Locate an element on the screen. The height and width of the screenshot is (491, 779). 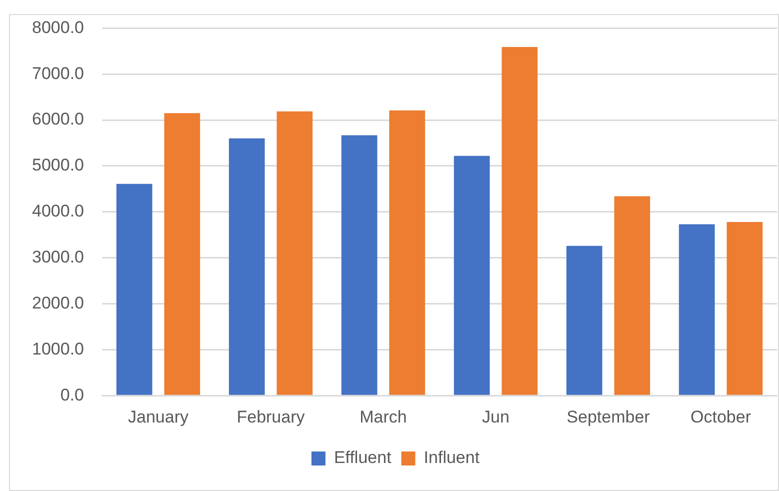
y-tick-label: 8000.0 is located at coordinates (58, 27).